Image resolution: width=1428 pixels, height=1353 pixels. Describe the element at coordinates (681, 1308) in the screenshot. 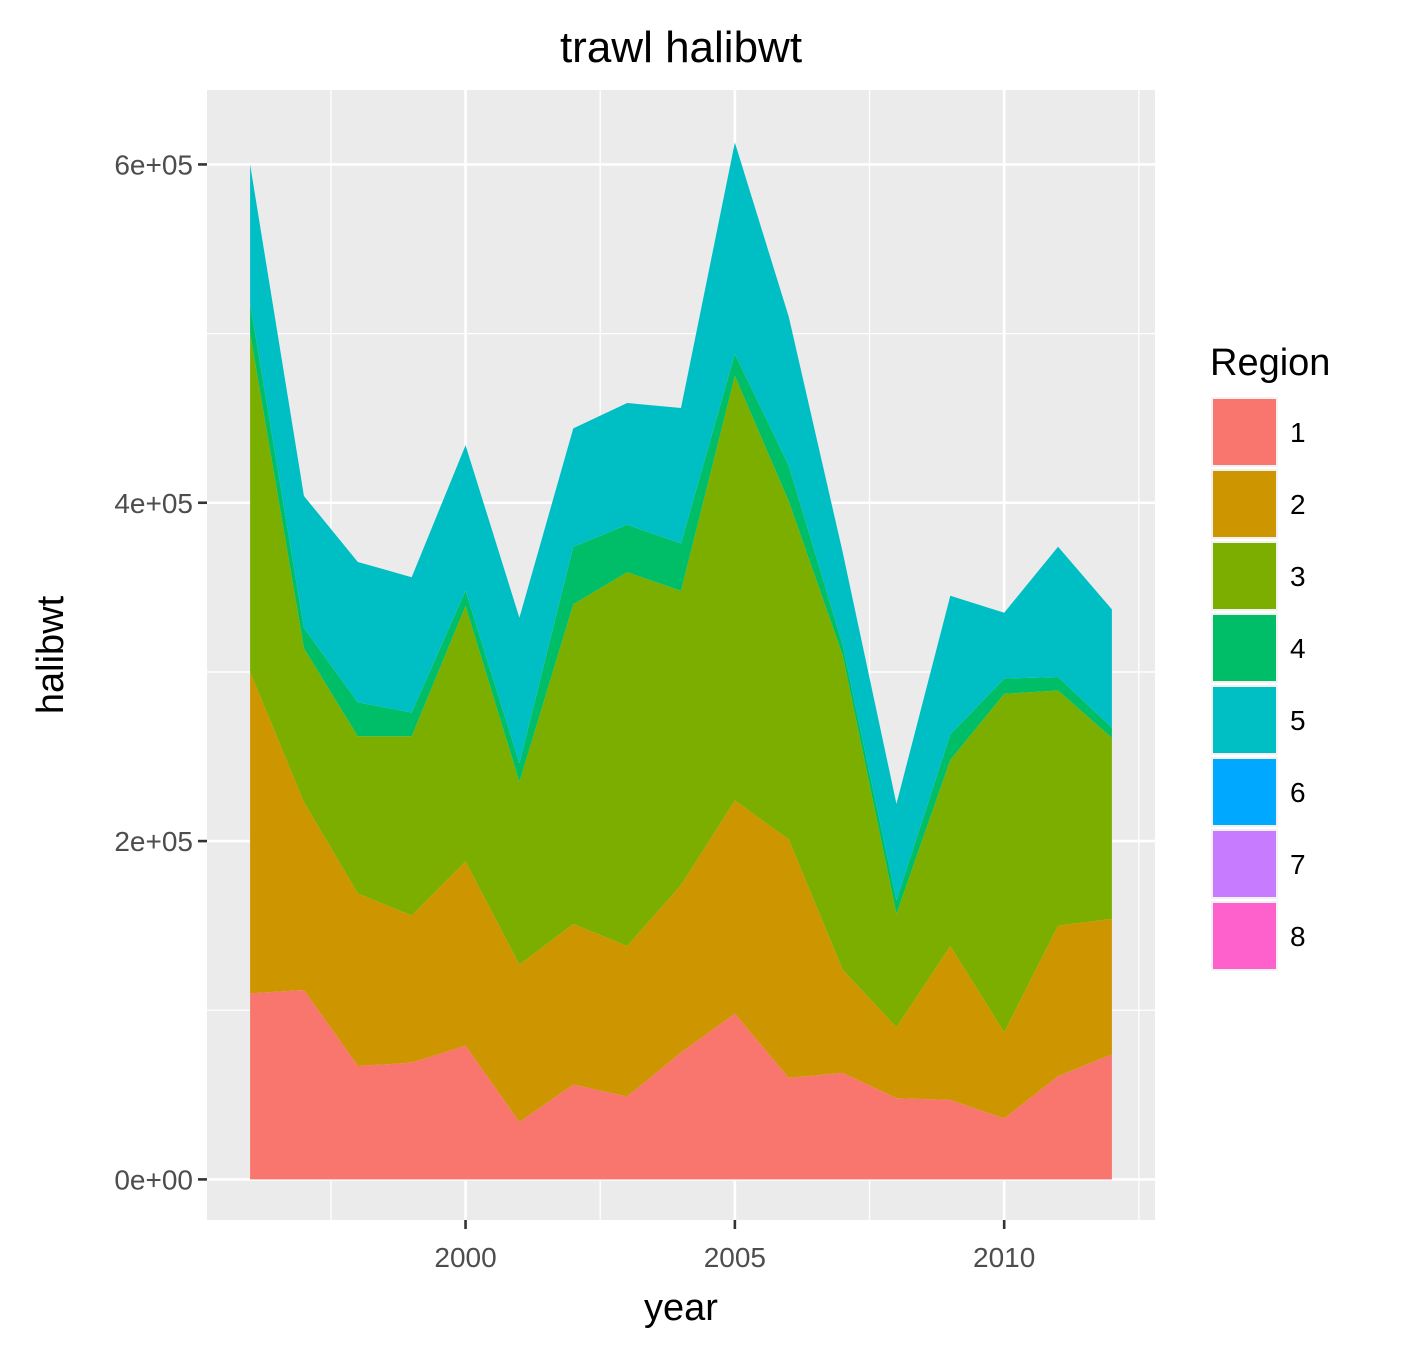

I see `x-axis-title: year` at that location.